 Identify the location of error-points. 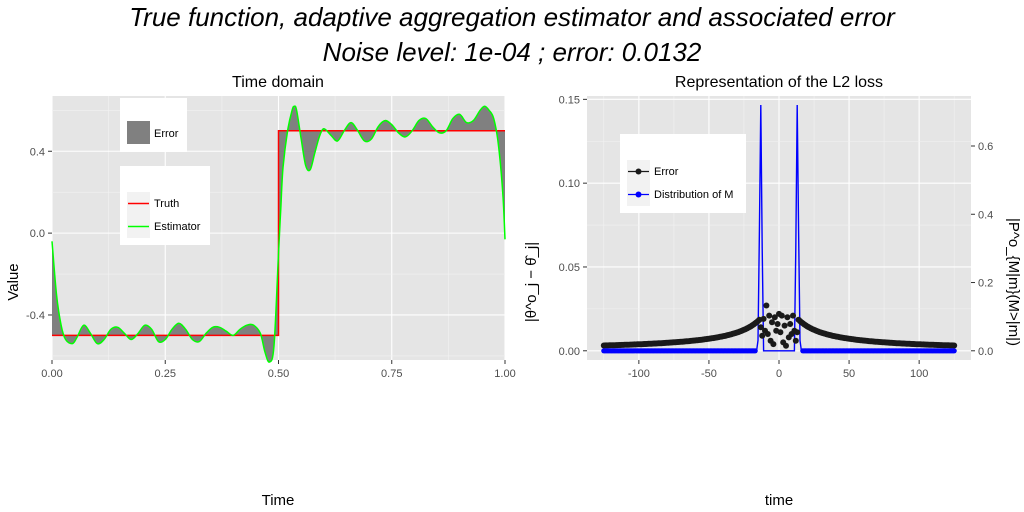
(779, 328).